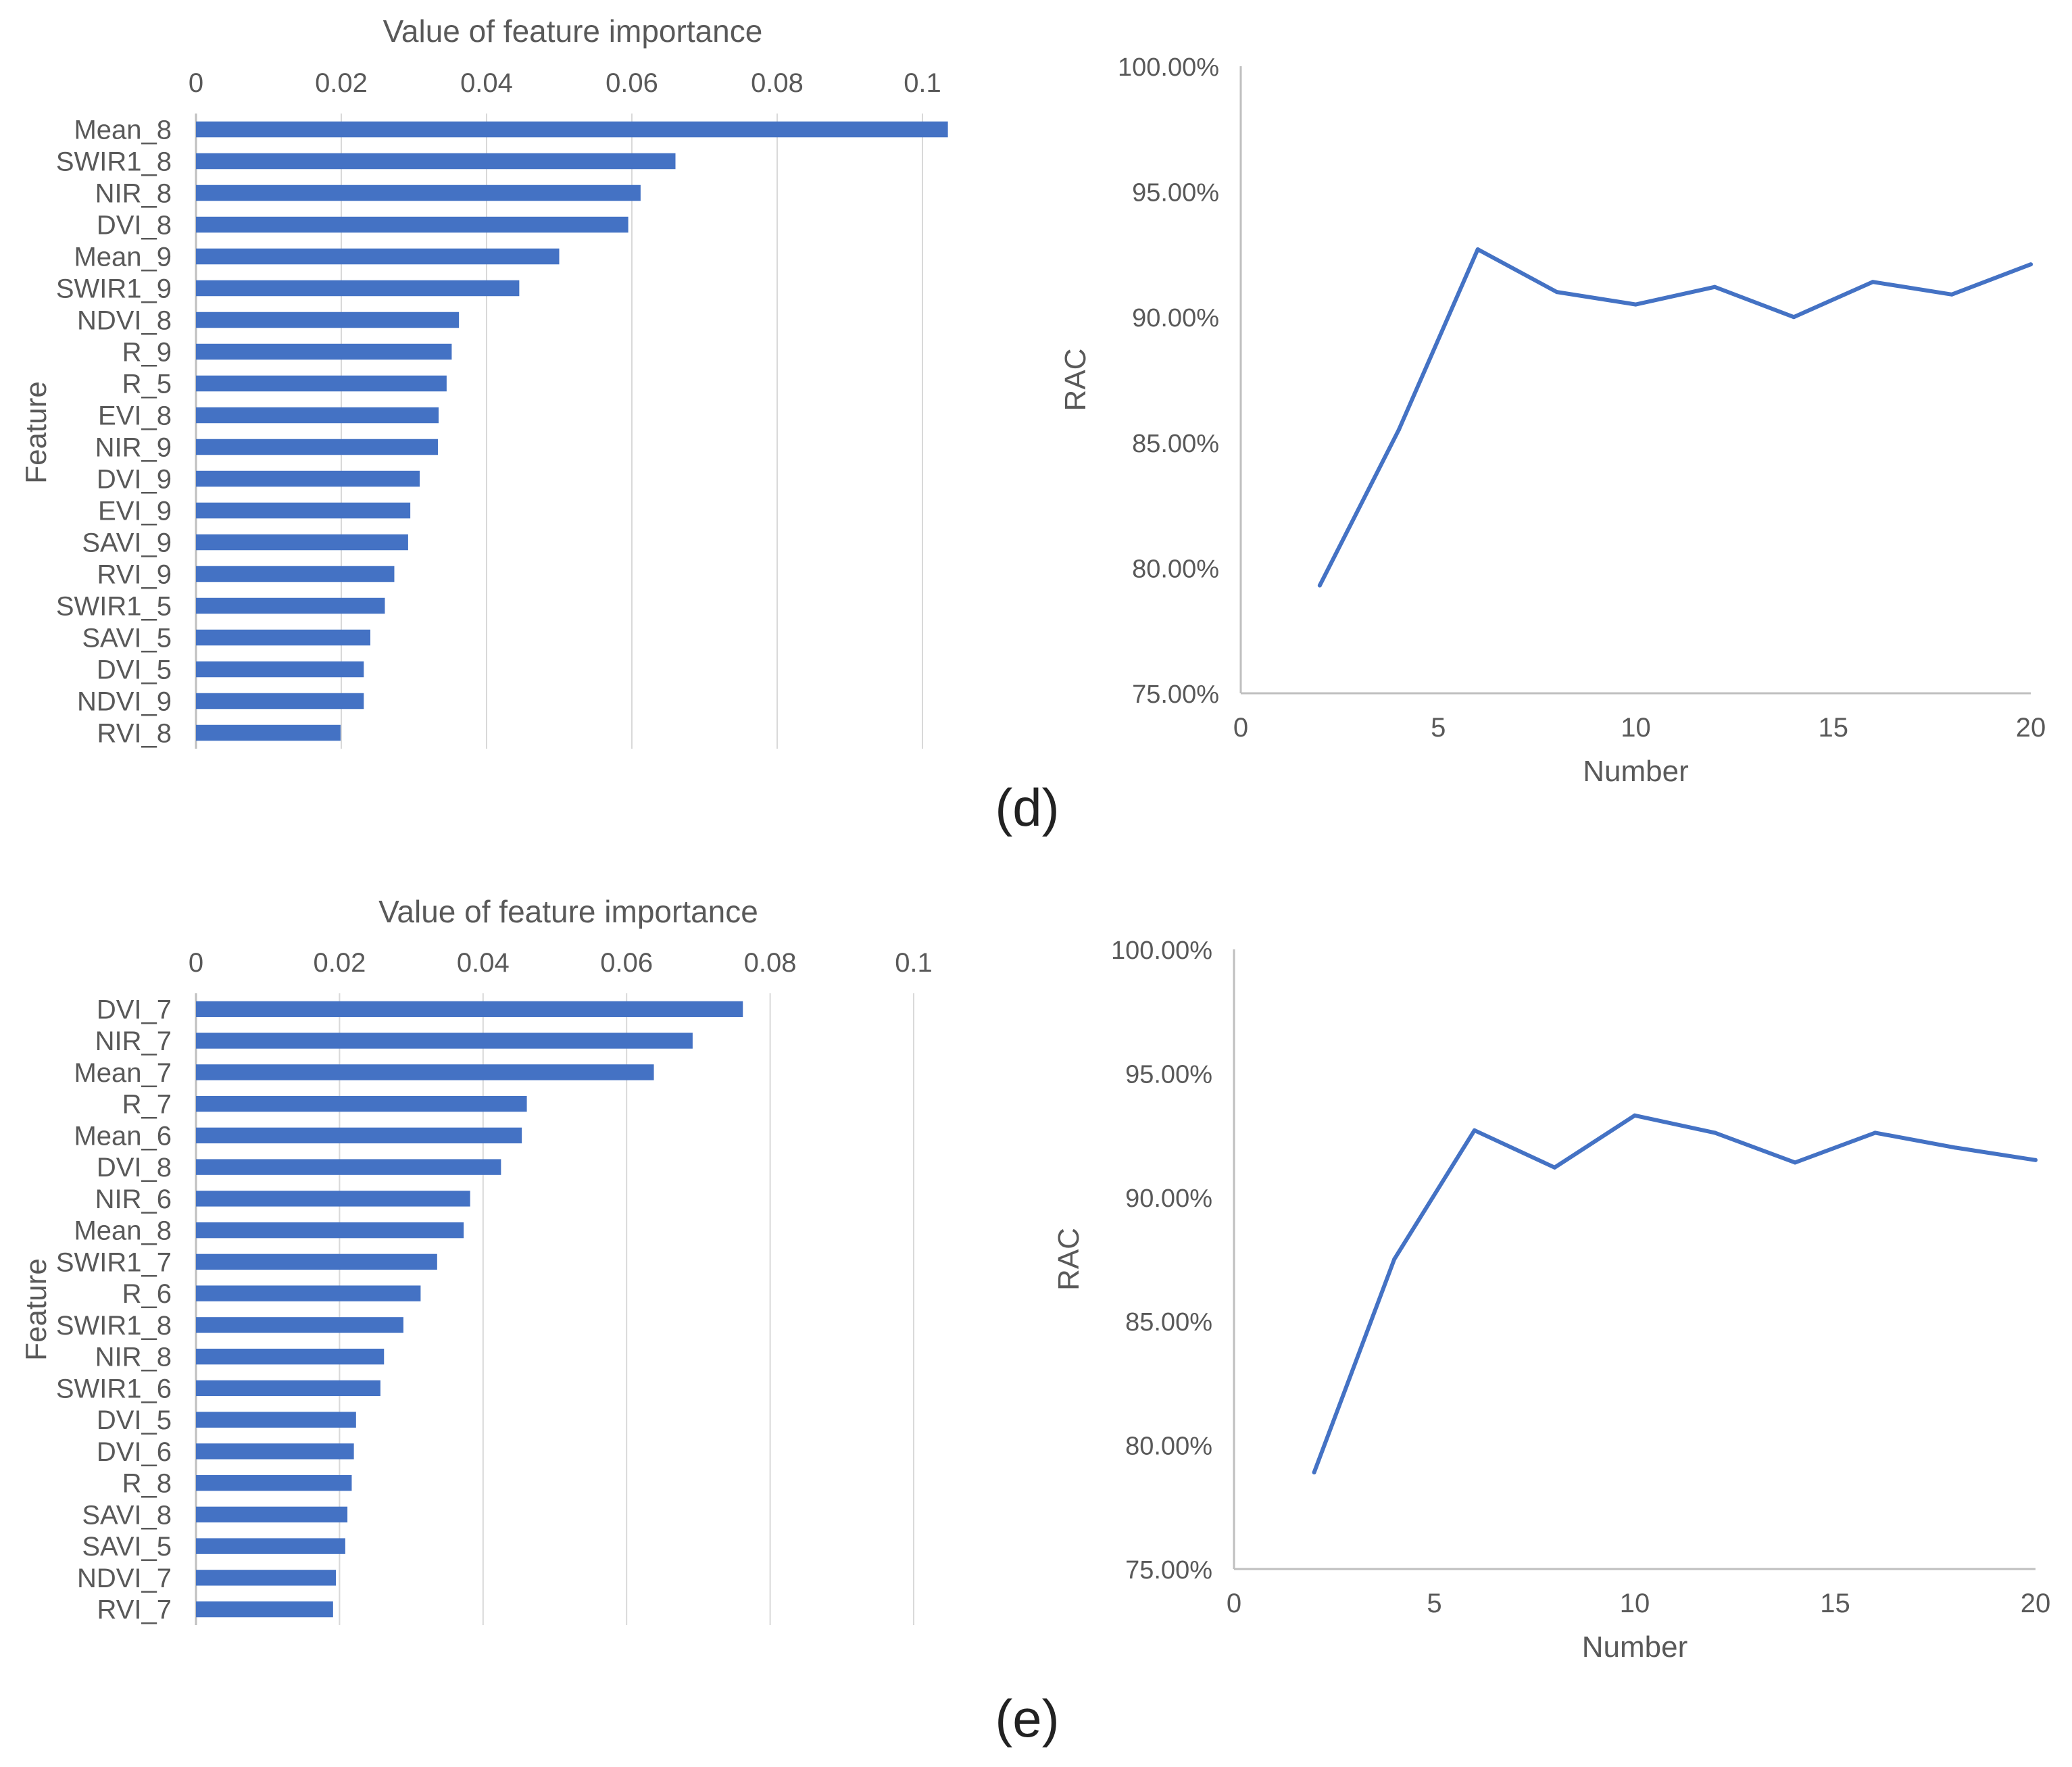  I want to click on category-label: R_5, so click(147, 385).